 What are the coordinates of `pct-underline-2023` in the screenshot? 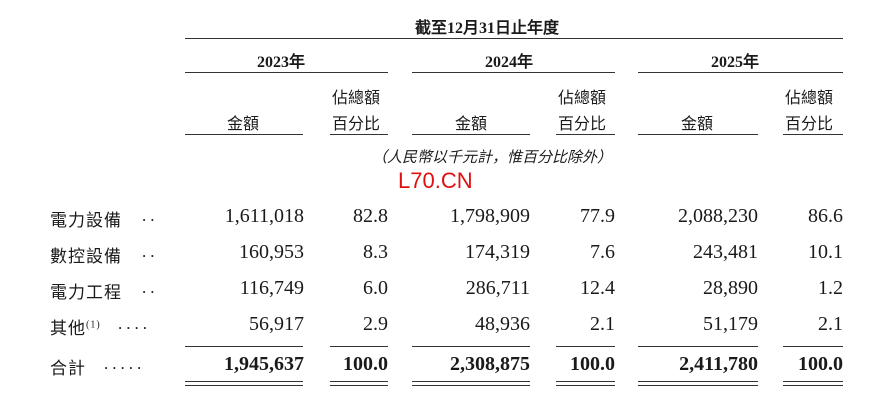 It's located at (359, 134).